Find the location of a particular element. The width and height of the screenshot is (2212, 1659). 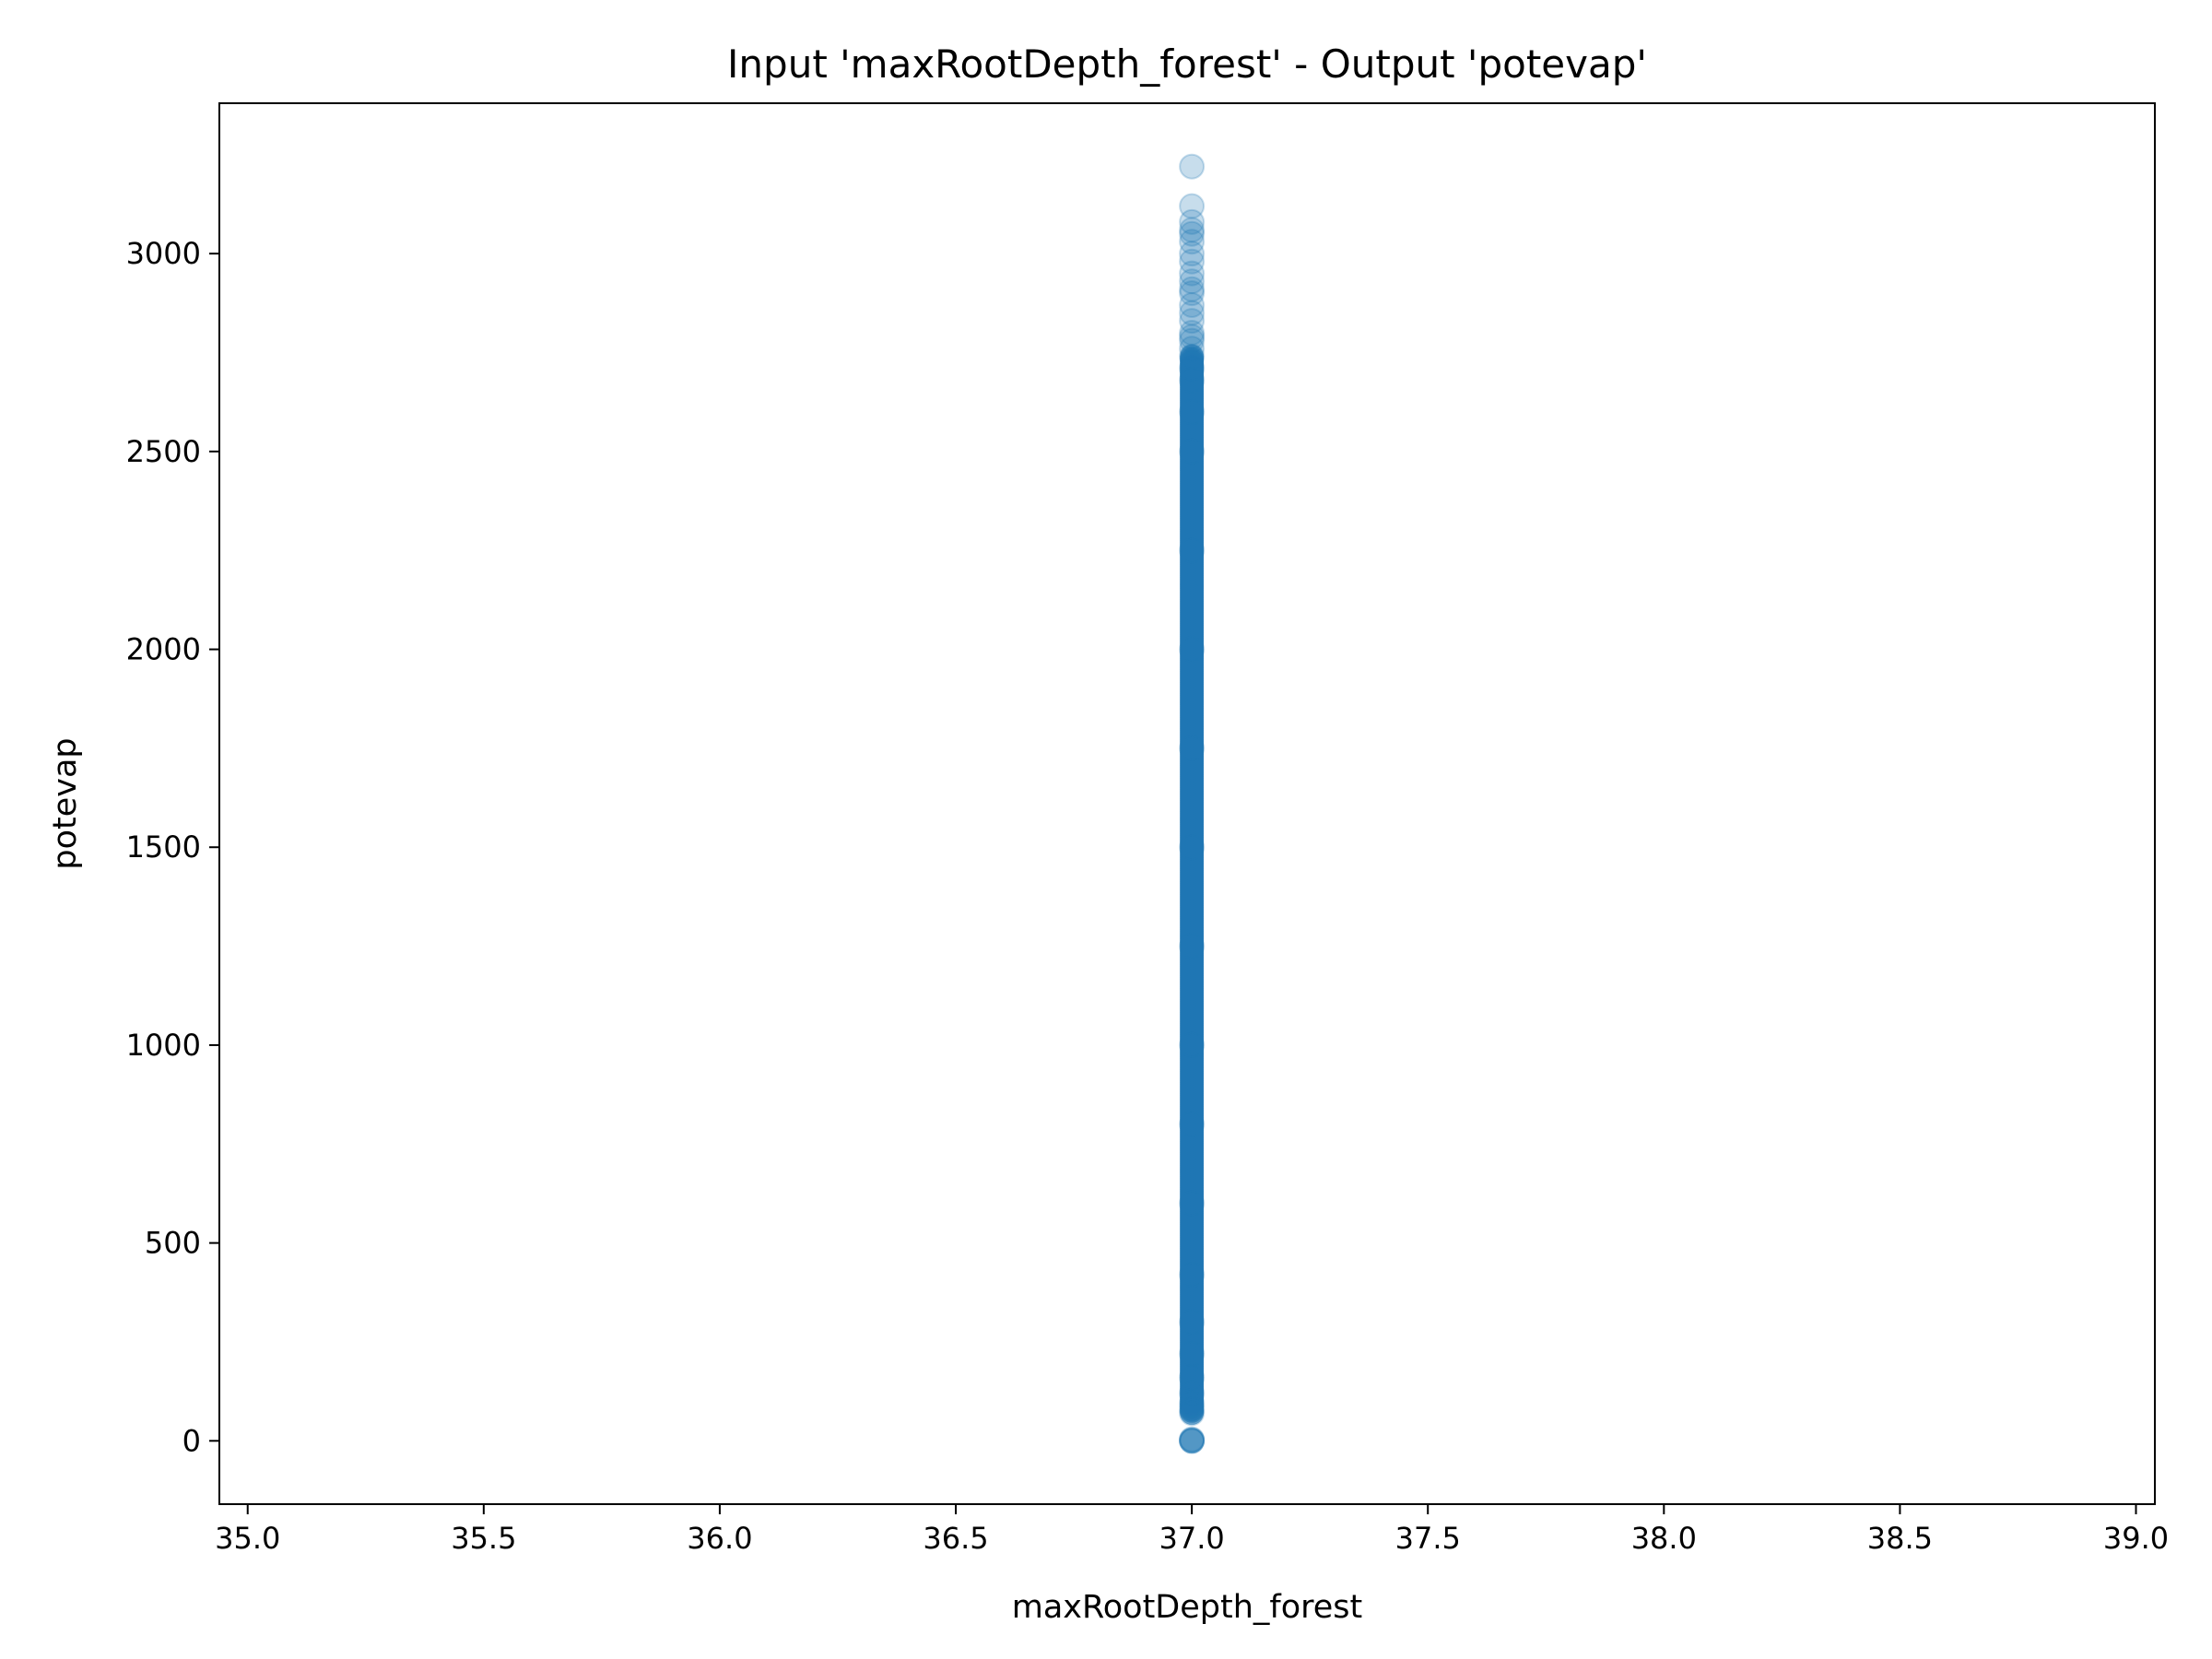

x-tick-label: 36.0 is located at coordinates (719, 1538).